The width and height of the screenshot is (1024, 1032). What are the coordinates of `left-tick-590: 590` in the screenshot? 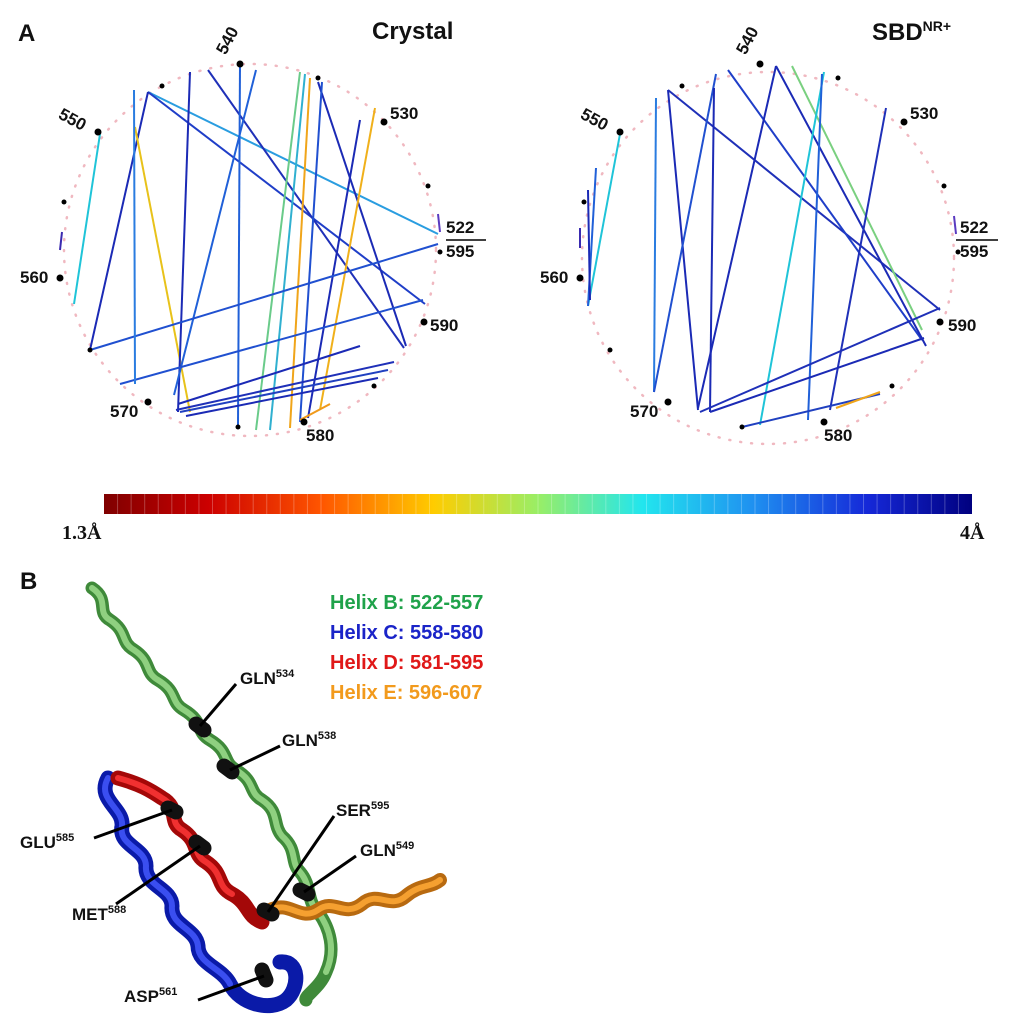 It's located at (444, 325).